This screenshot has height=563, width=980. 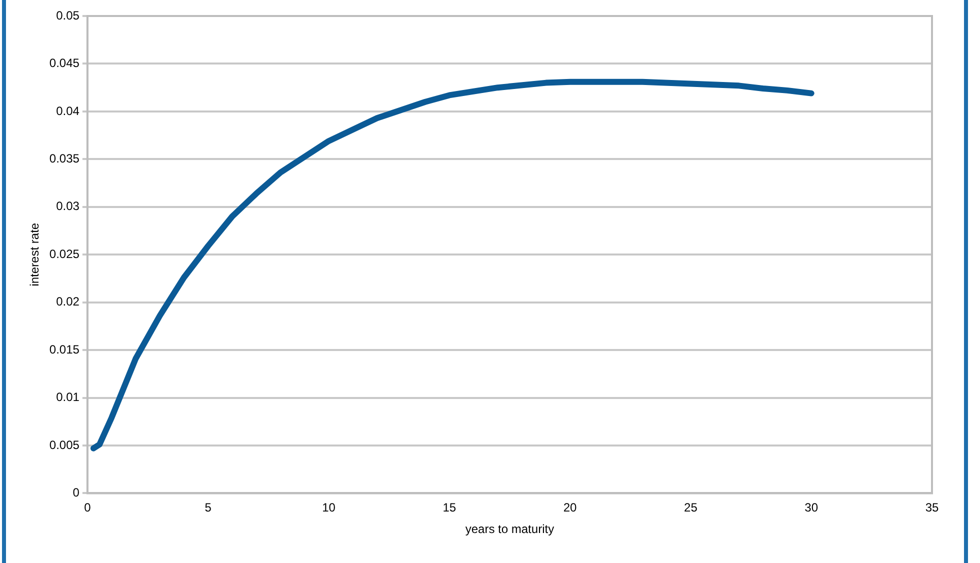 What do you see at coordinates (68, 301) in the screenshot?
I see `y-tick-label: 0.02` at bounding box center [68, 301].